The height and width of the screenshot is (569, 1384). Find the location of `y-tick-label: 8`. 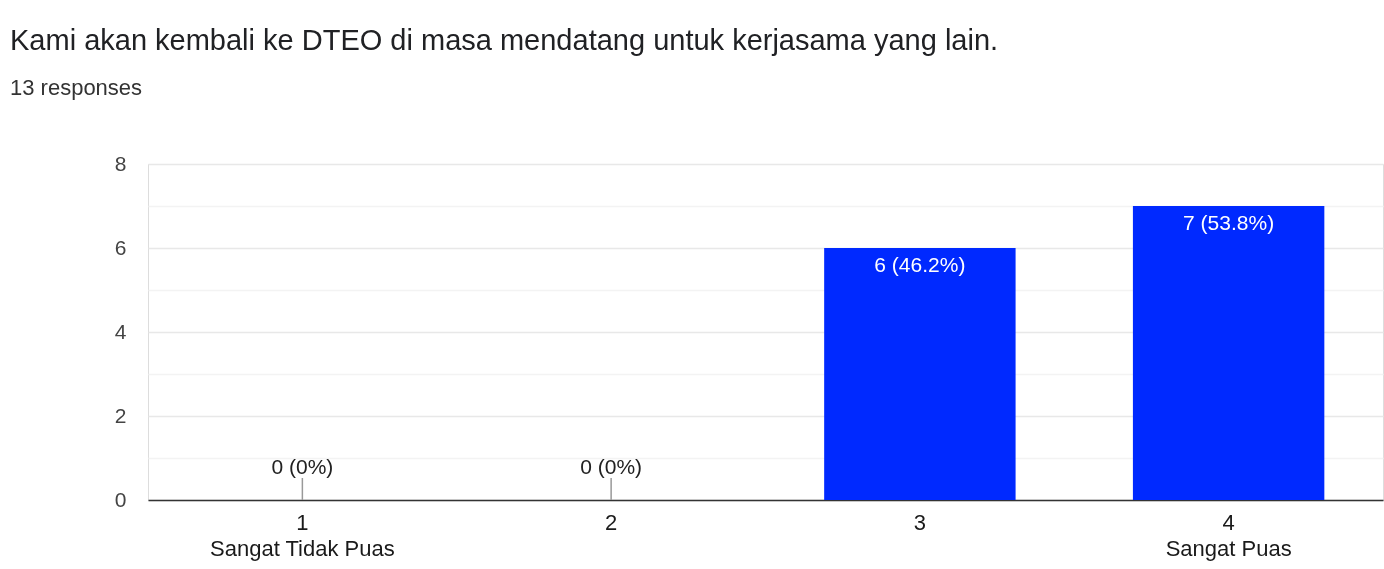

y-tick-label: 8 is located at coordinates (120, 163).